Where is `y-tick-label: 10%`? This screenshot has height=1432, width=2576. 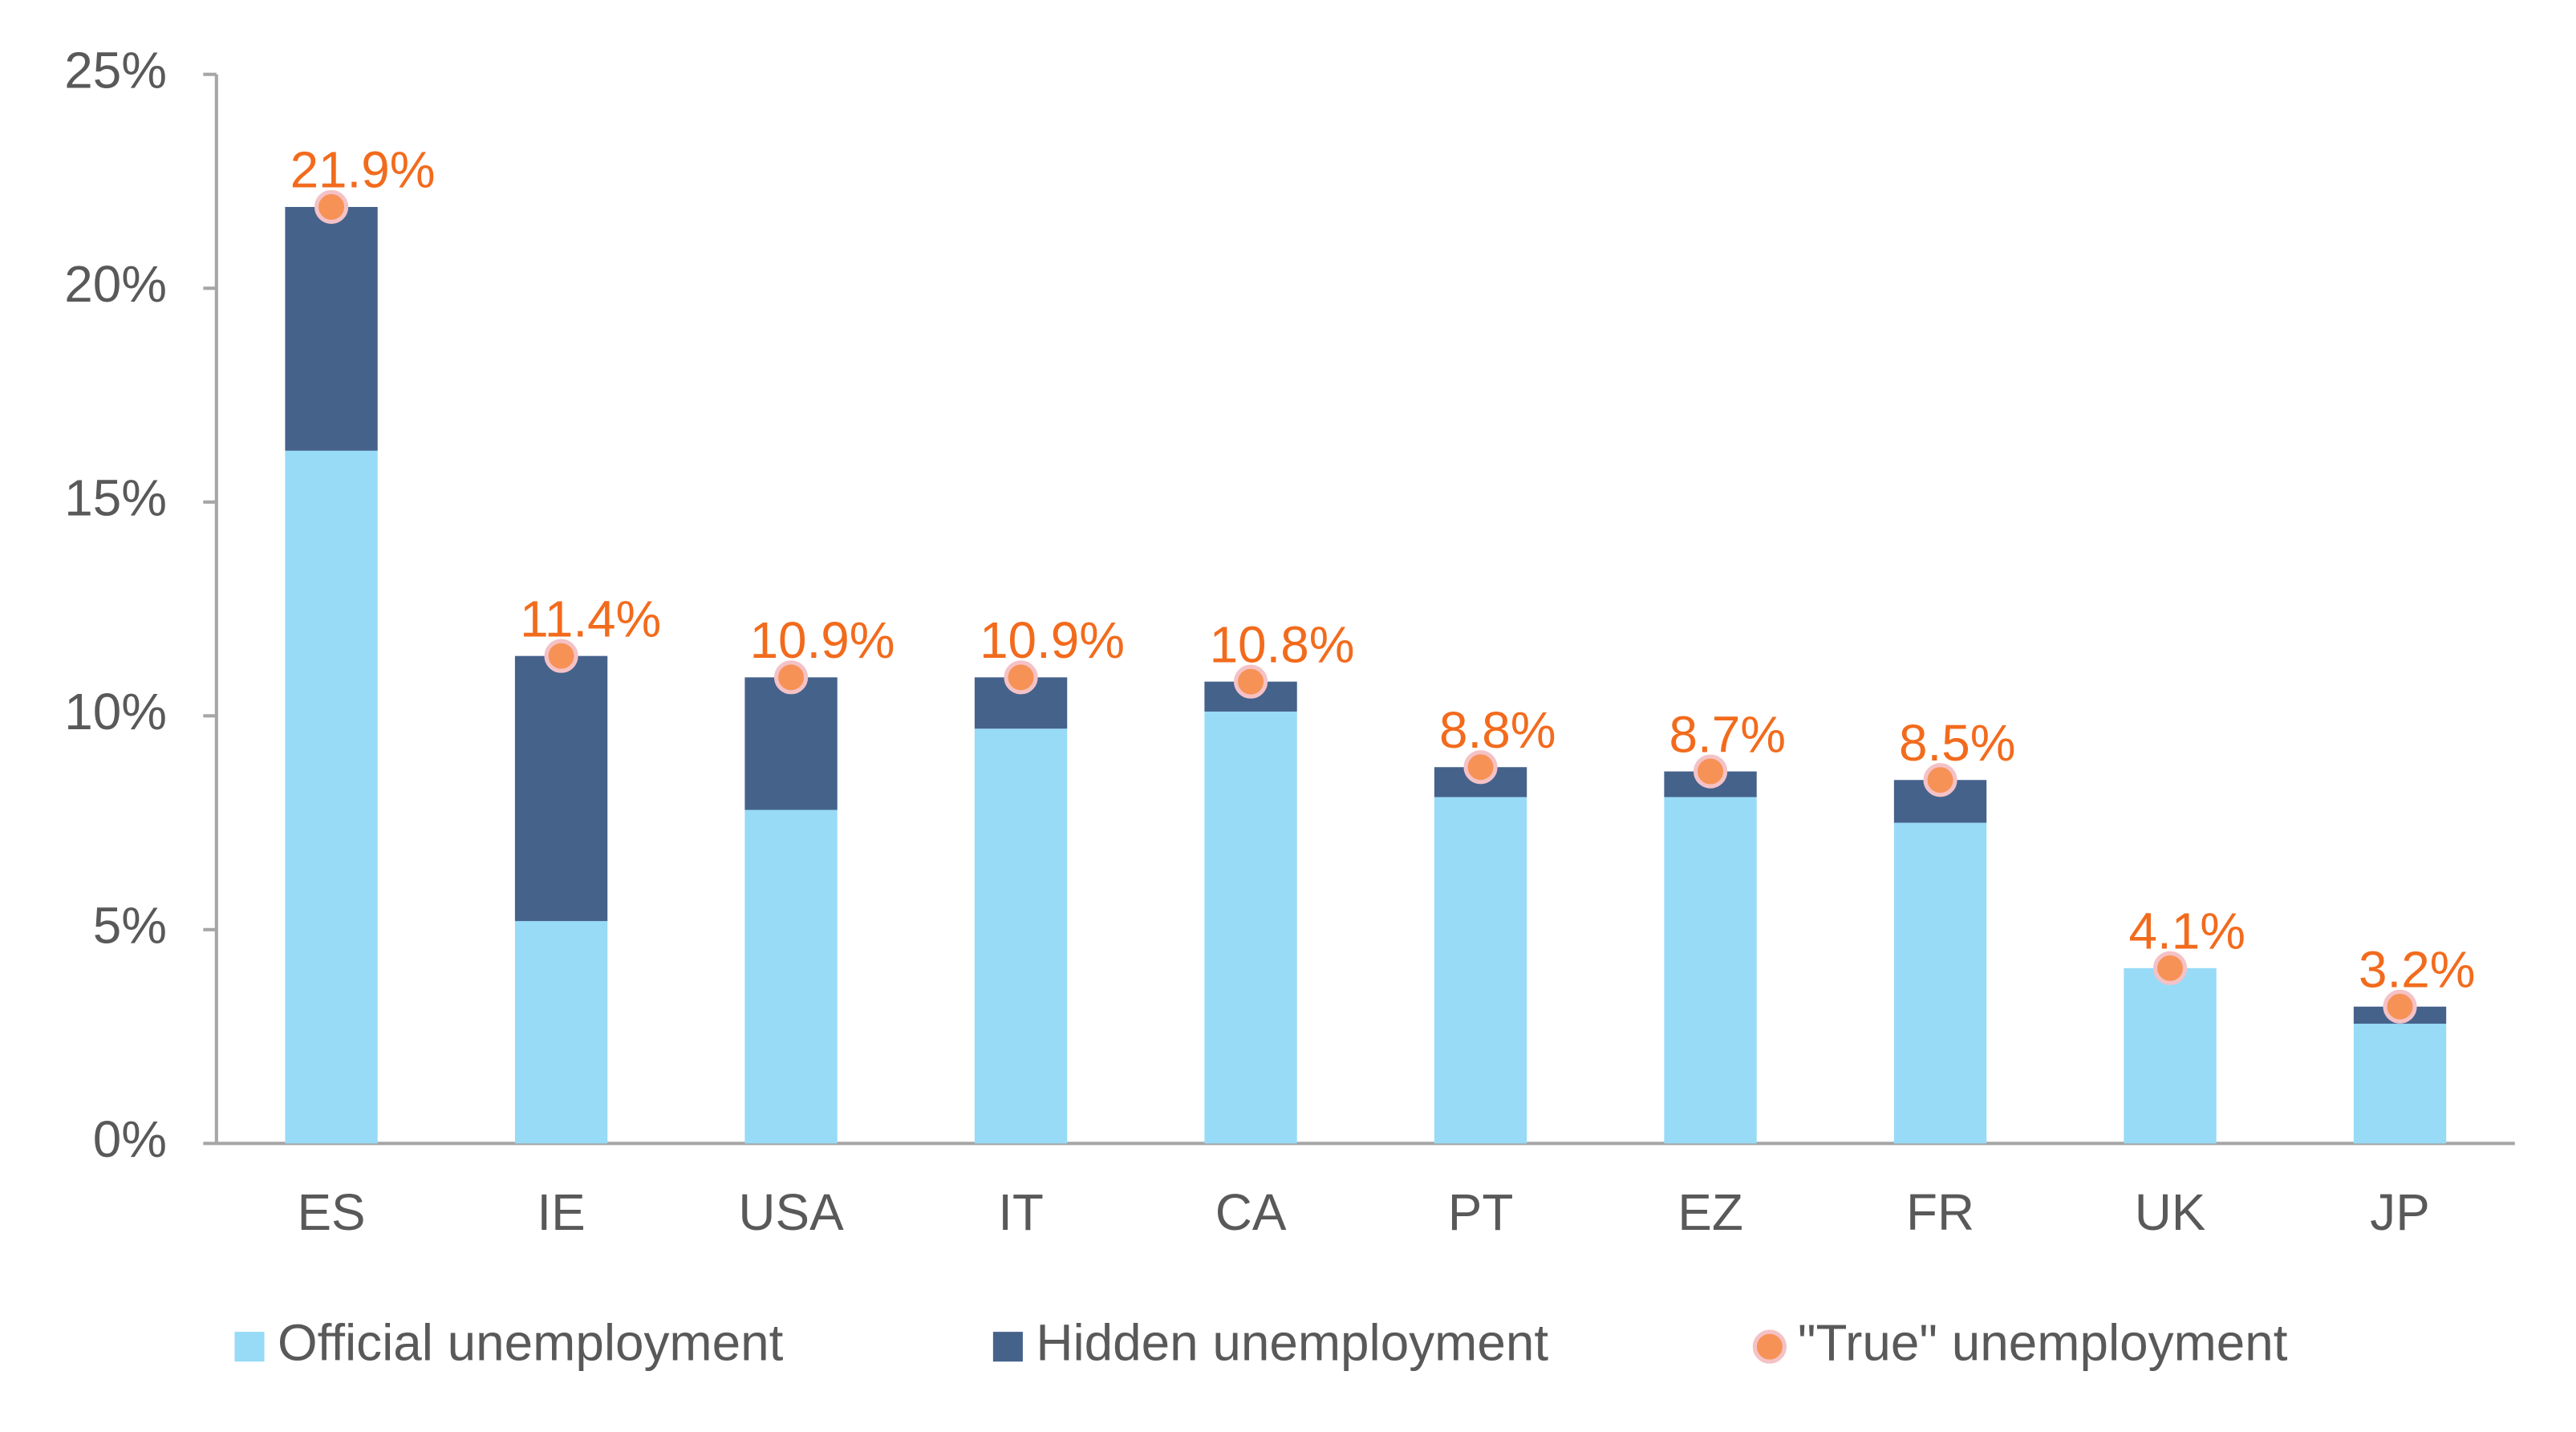
y-tick-label: 10% is located at coordinates (115, 711).